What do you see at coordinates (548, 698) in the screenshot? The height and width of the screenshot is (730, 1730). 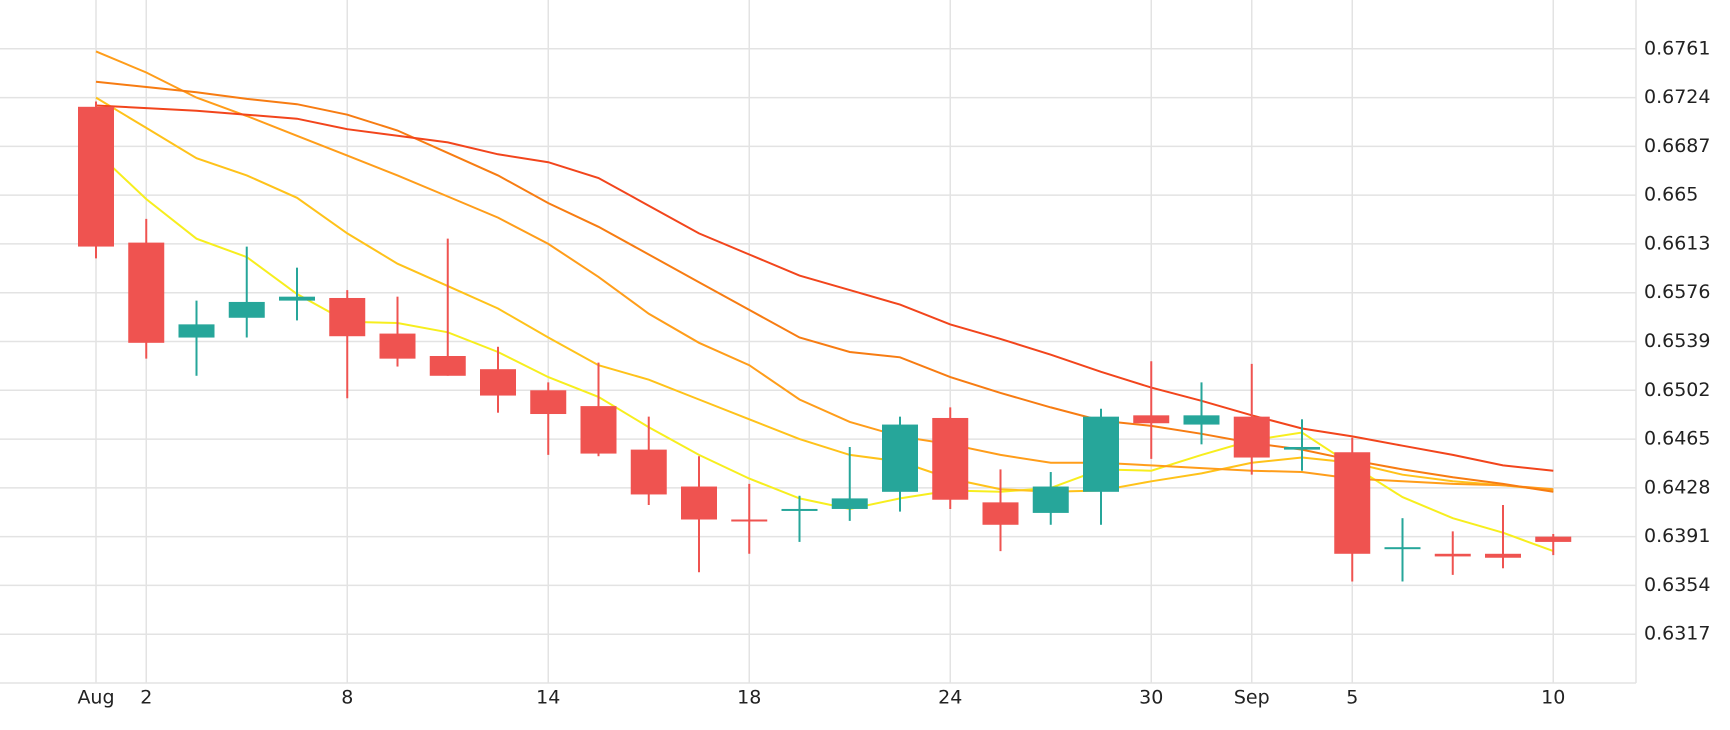 I see `x-tick-label: 14` at bounding box center [548, 698].